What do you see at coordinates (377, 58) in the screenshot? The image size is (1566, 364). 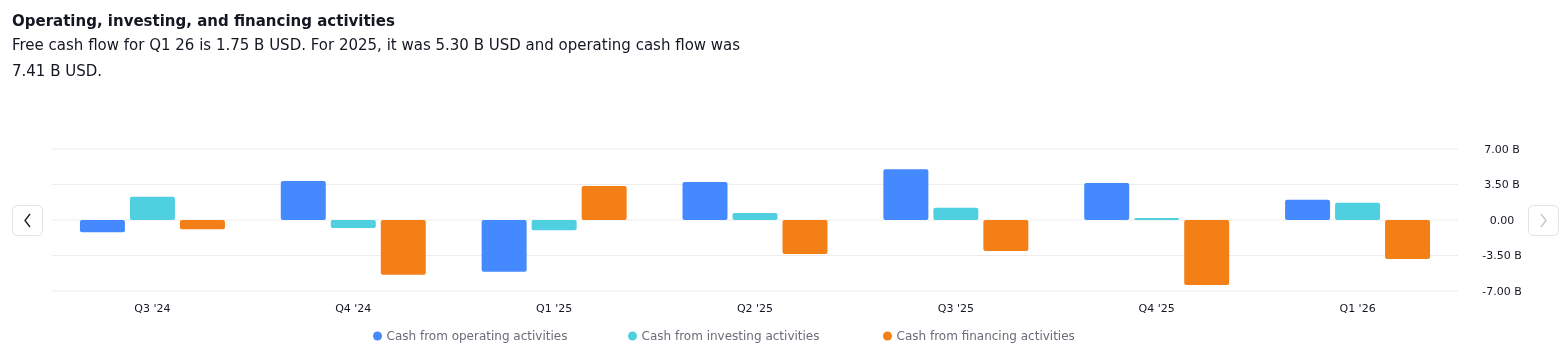 I see `chart-subtitle: Free cash flow for Q1 26 is 1.75 B USD. For 2025, it was 5.30 B USD and operating cash flow was 7.41 B USD.` at bounding box center [377, 58].